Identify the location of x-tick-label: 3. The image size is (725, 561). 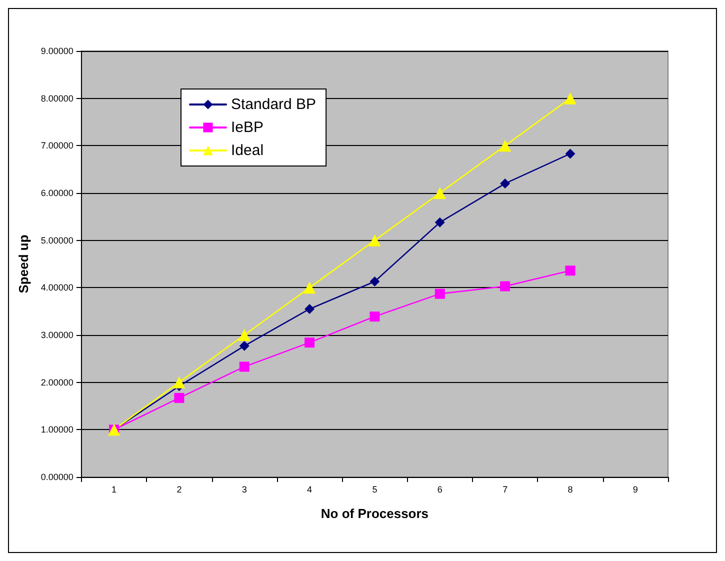
(244, 489).